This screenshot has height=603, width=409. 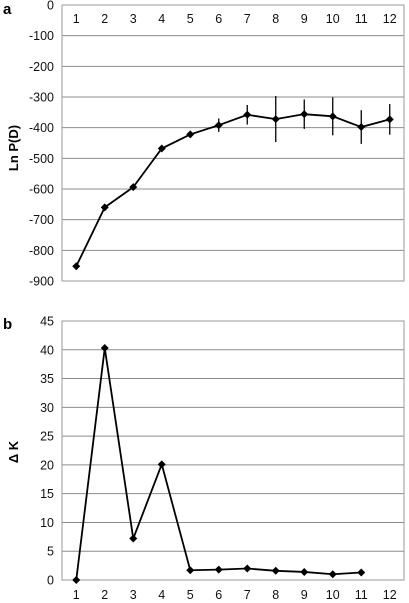 I want to click on y-tick-label: -200, so click(x=41, y=67).